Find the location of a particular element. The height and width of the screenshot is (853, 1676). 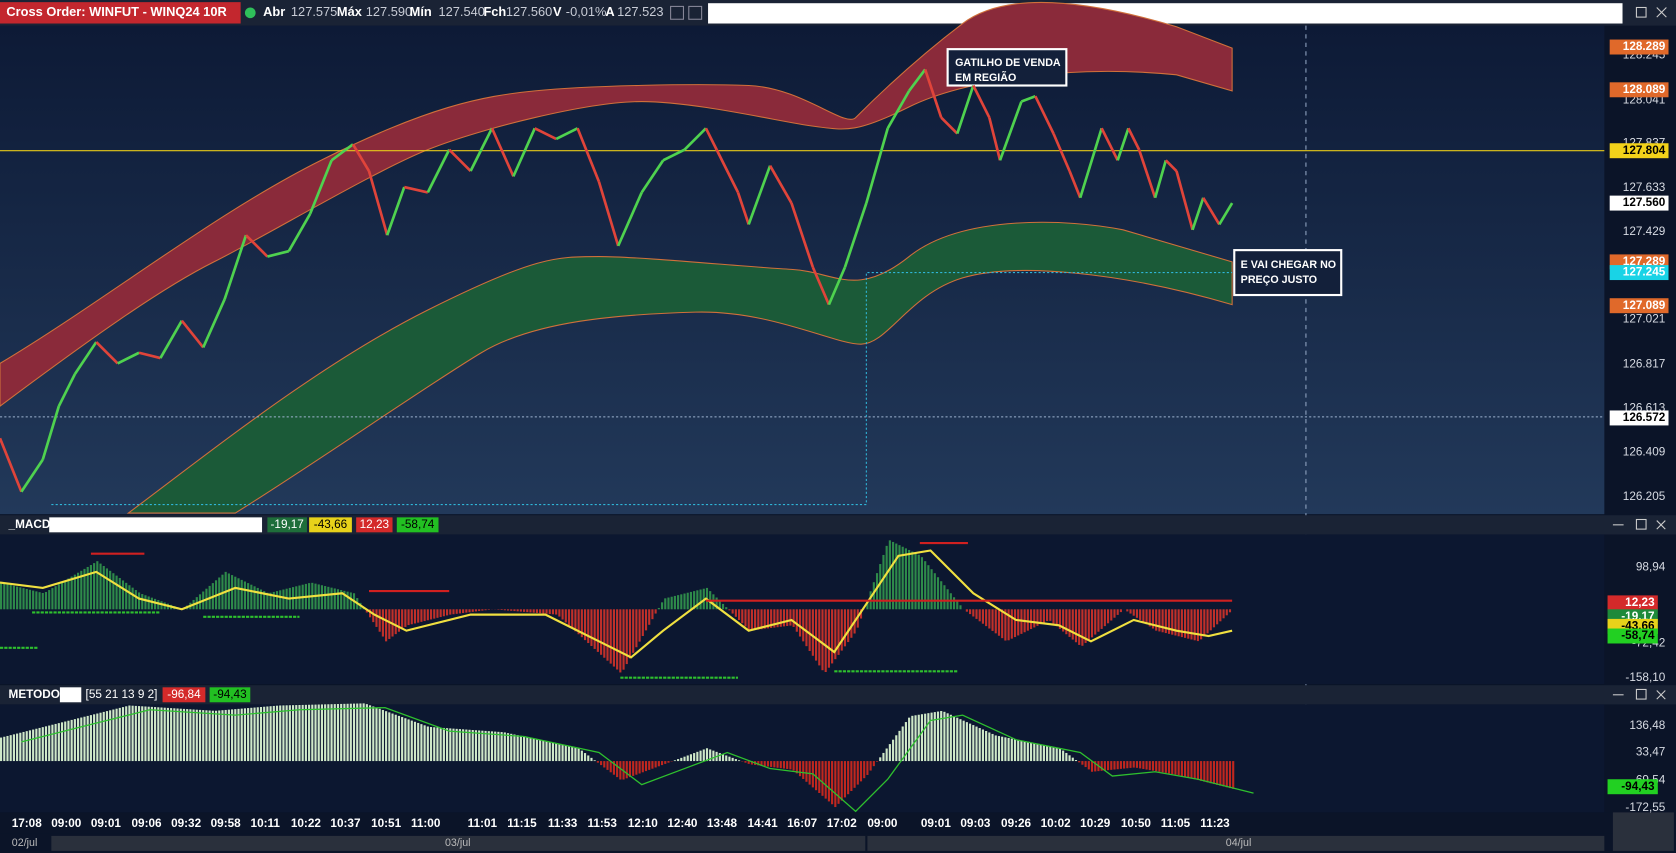

panel-params: [55 21 13 9 2] is located at coordinates (122, 694).